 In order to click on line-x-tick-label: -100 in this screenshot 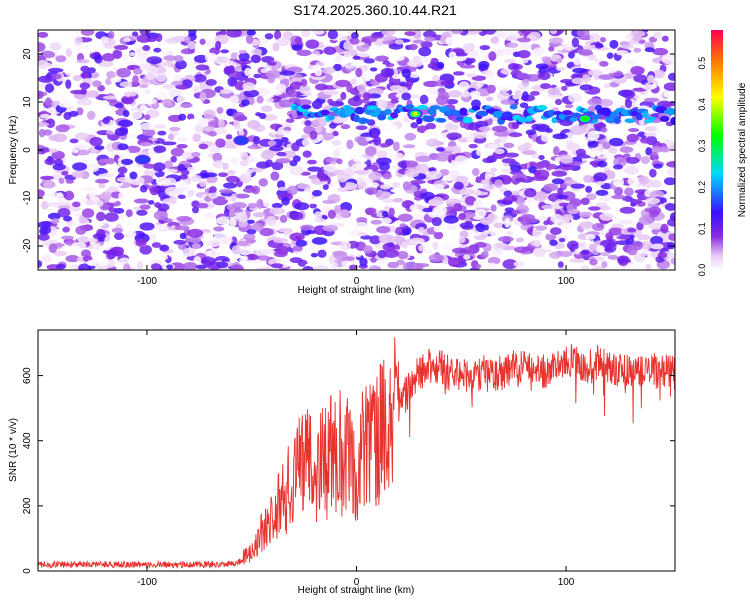, I will do `click(147, 582)`.